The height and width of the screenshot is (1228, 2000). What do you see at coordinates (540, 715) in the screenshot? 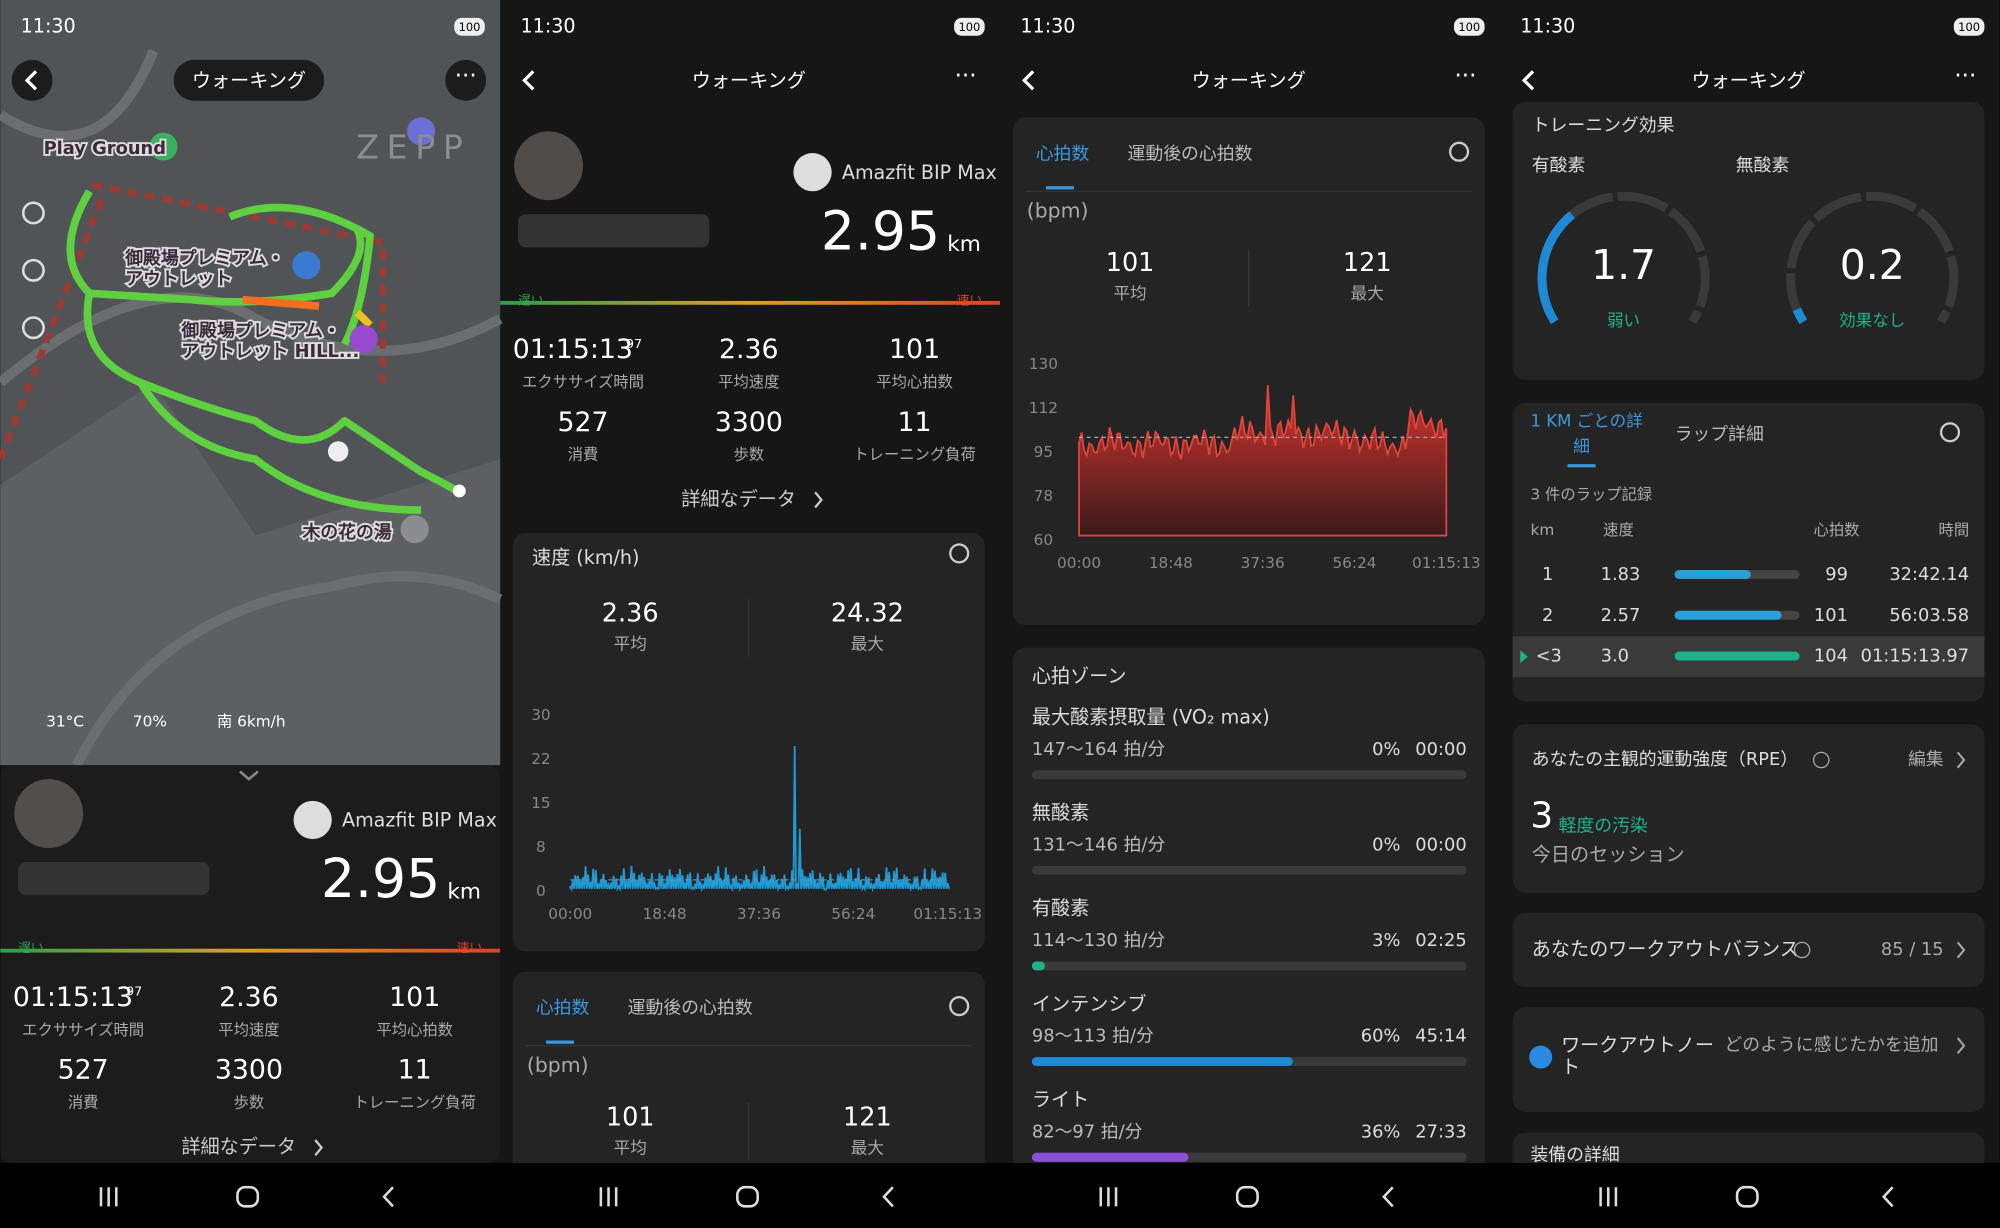
I see `y-tick-label: 30` at bounding box center [540, 715].